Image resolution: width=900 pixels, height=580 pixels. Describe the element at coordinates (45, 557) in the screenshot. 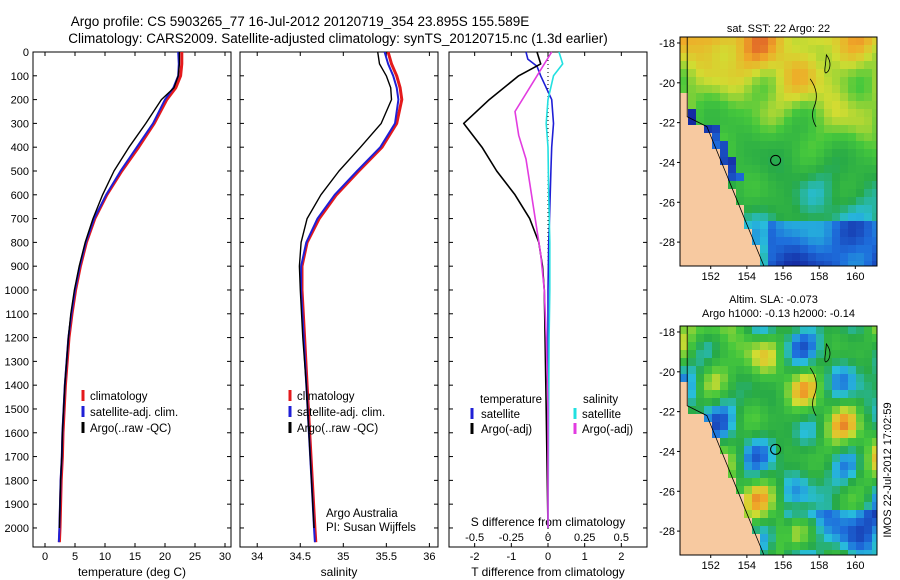

I see `x-tick-label: 0` at that location.